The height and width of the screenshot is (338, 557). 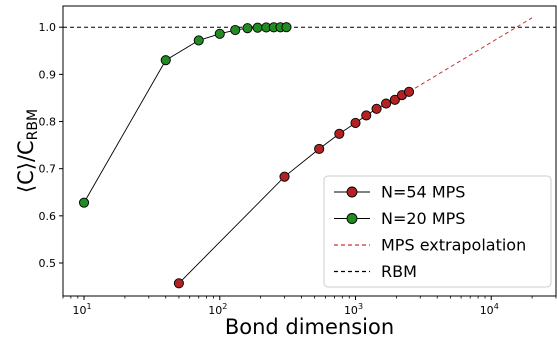 I want to click on x-tick-base-3: 10, so click(x=487, y=310).